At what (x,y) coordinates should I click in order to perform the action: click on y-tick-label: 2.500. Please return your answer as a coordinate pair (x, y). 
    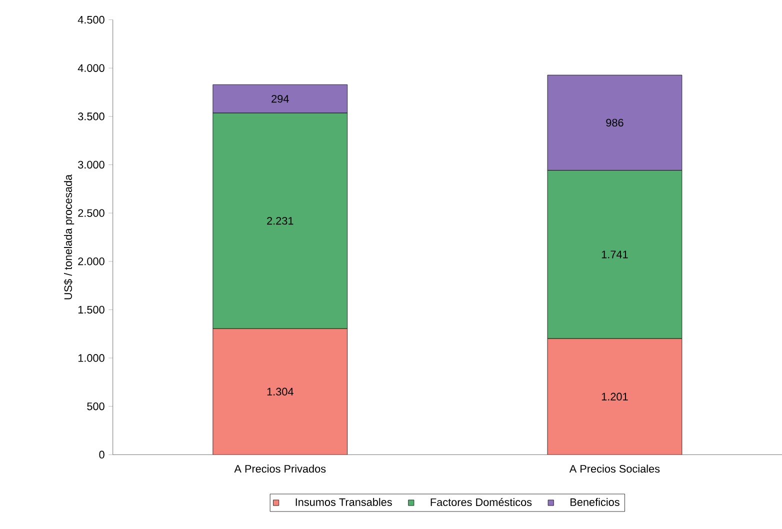
    Looking at the image, I should click on (91, 213).